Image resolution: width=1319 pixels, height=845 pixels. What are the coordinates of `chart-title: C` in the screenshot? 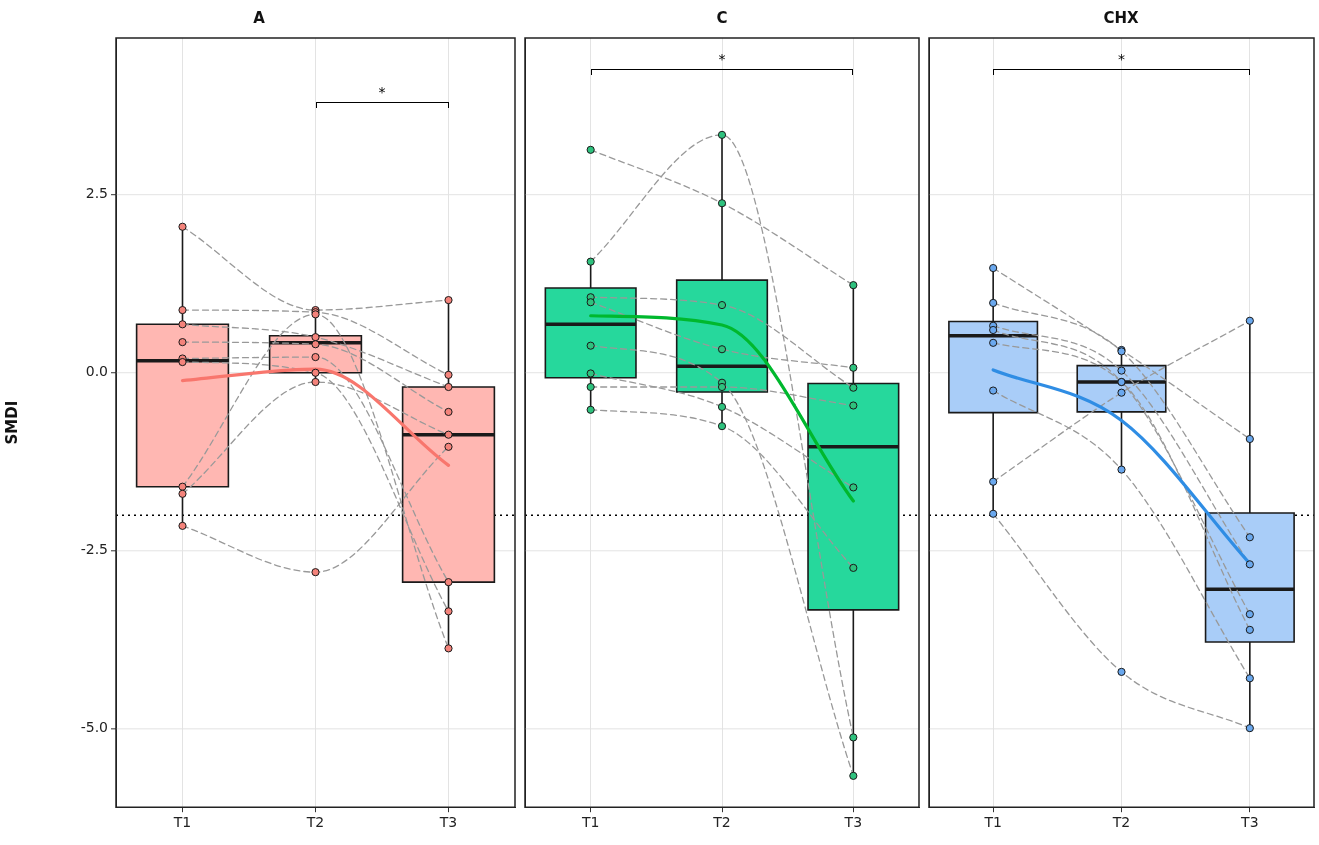 It's located at (722, 17).